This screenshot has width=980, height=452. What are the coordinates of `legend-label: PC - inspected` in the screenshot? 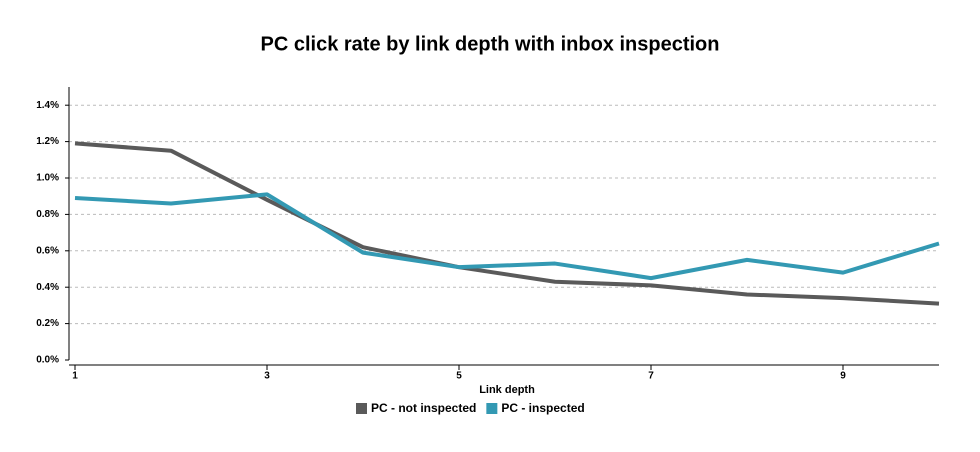 It's located at (542, 408).